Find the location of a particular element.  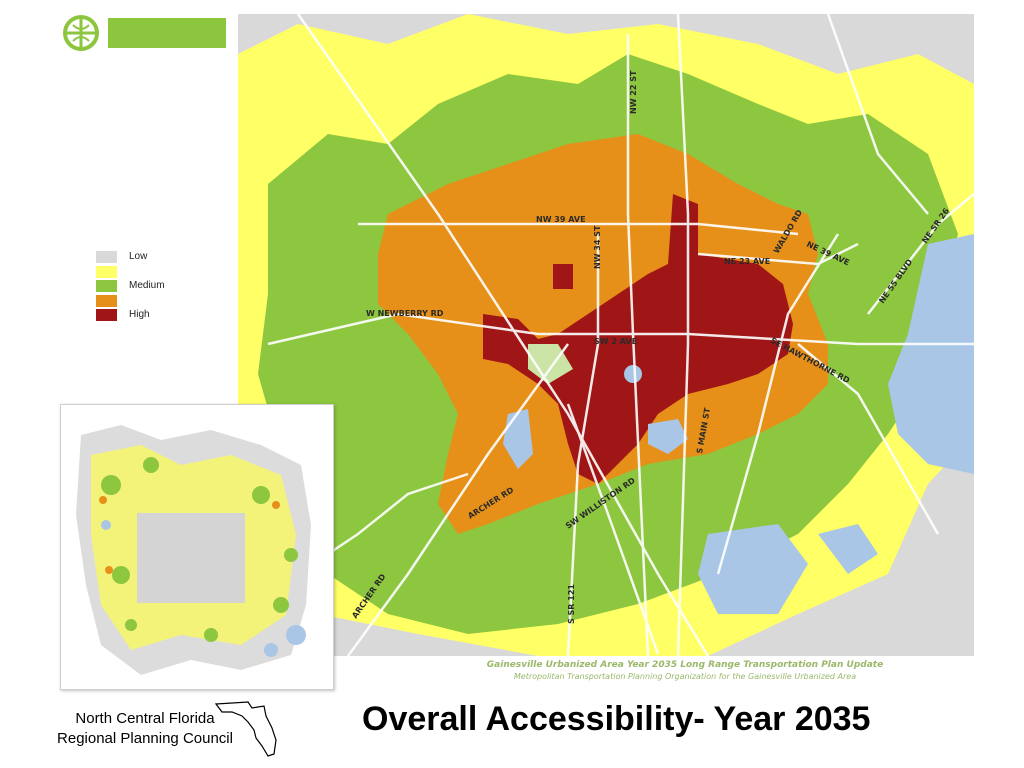

map-legend: Low Medium High is located at coordinates (156, 286).